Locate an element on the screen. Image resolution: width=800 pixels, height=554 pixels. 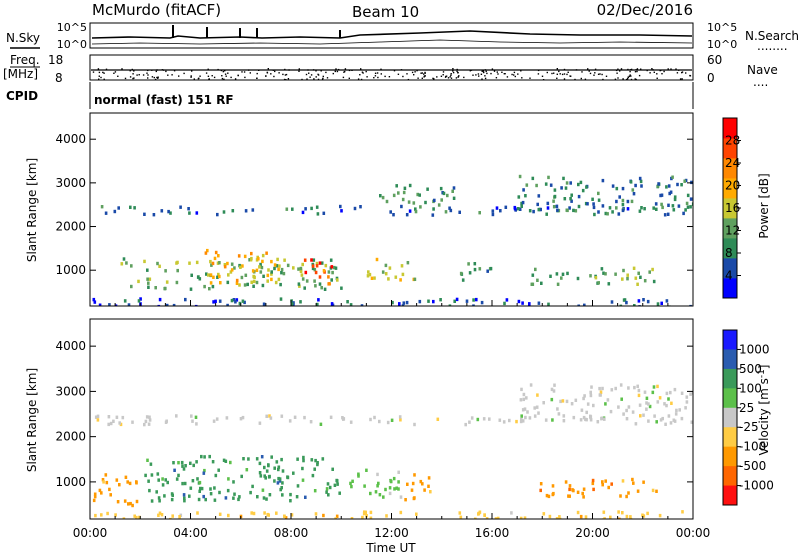
power-colorbar-segment is located at coordinates (730, 148).